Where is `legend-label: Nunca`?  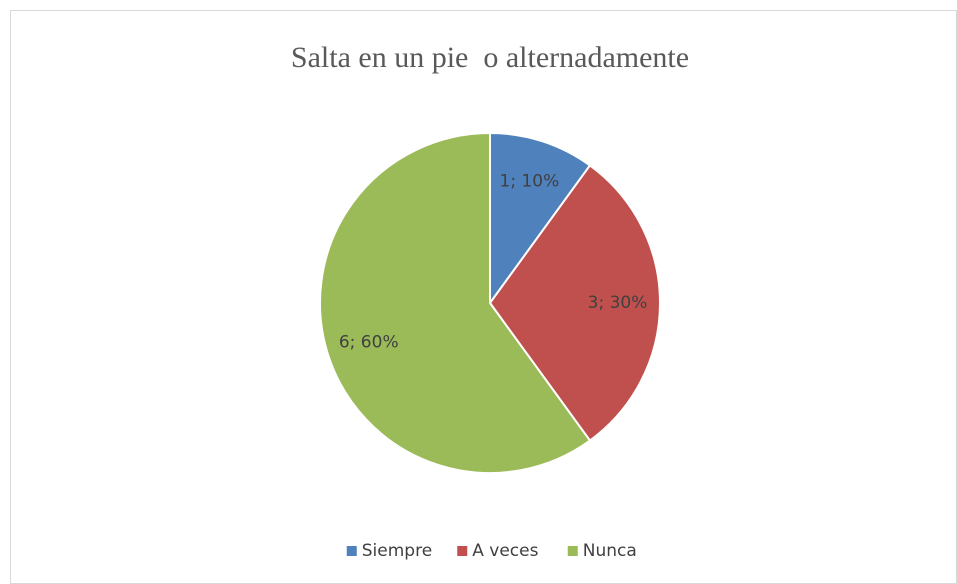 legend-label: Nunca is located at coordinates (610, 551).